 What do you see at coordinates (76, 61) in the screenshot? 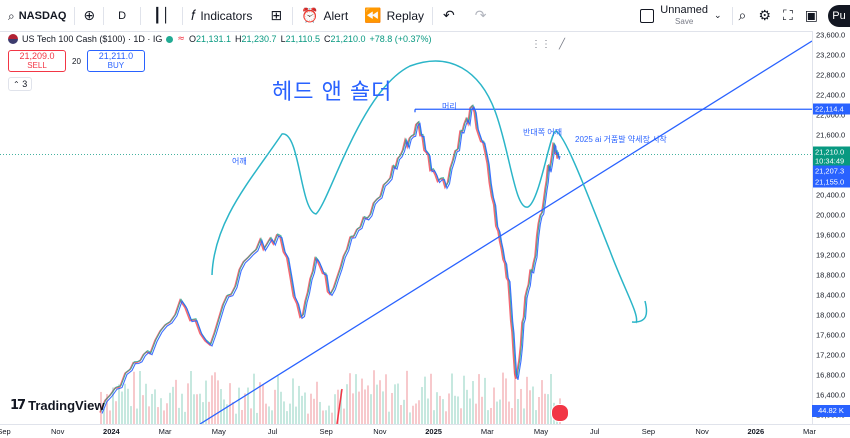
I see `spread-value: 20` at bounding box center [76, 61].